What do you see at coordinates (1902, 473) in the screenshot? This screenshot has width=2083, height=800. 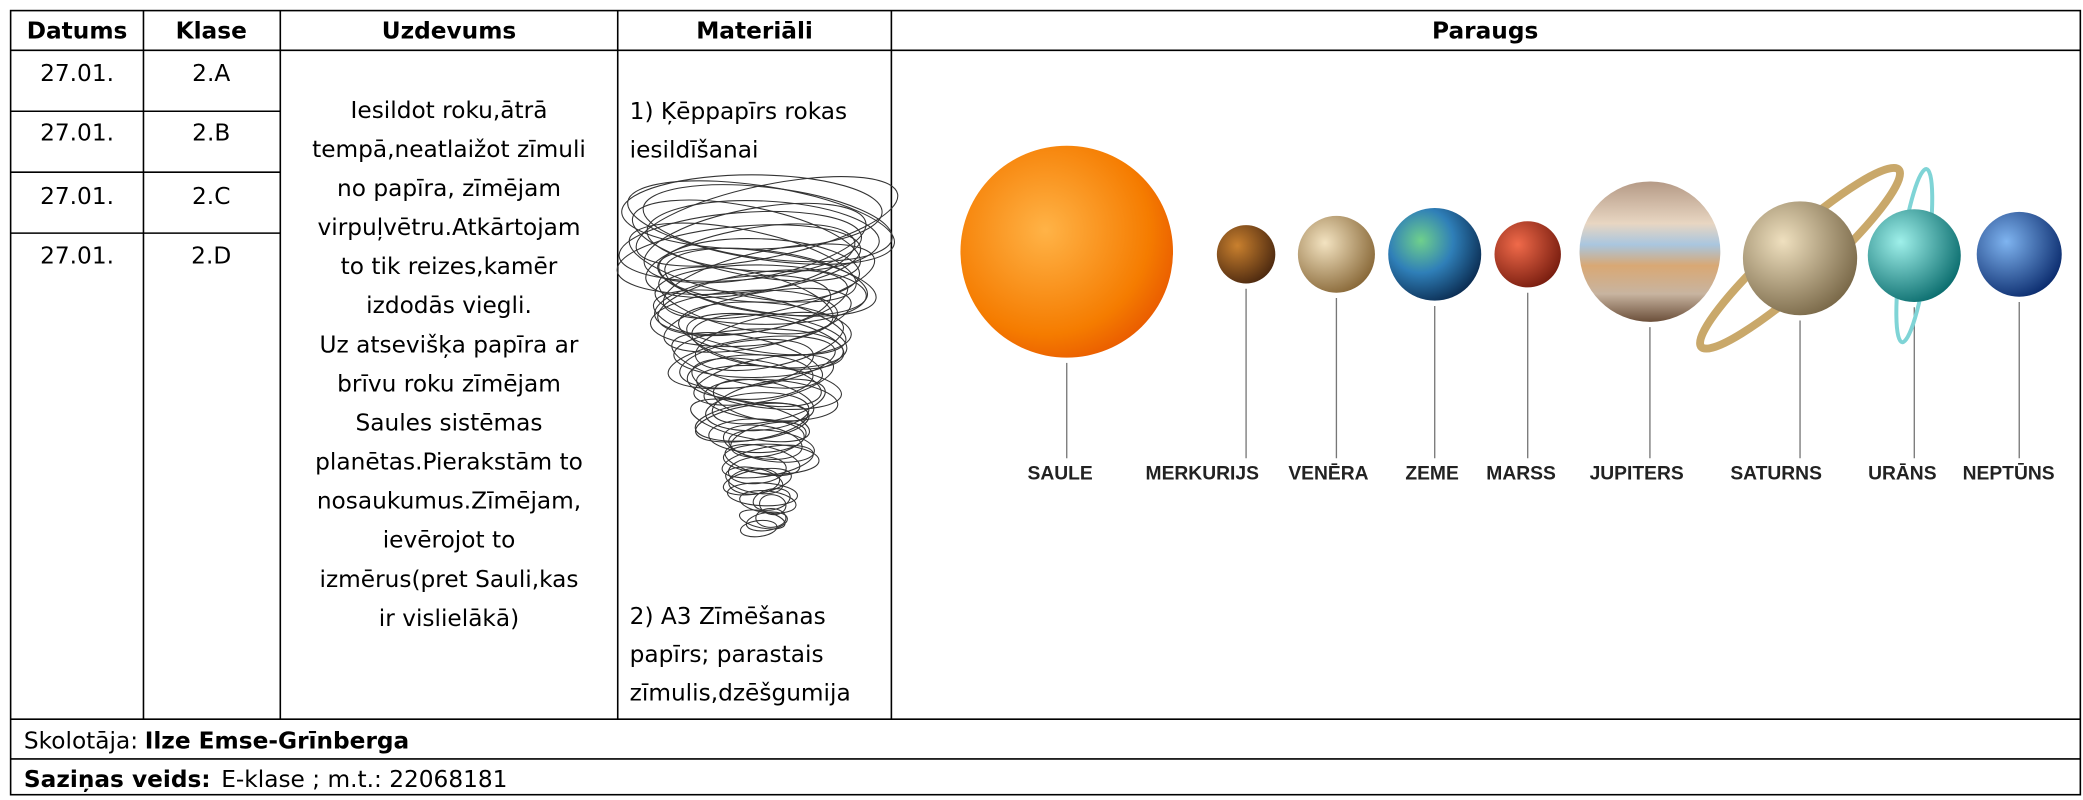 I see `planet-label: URĀNS` at bounding box center [1902, 473].